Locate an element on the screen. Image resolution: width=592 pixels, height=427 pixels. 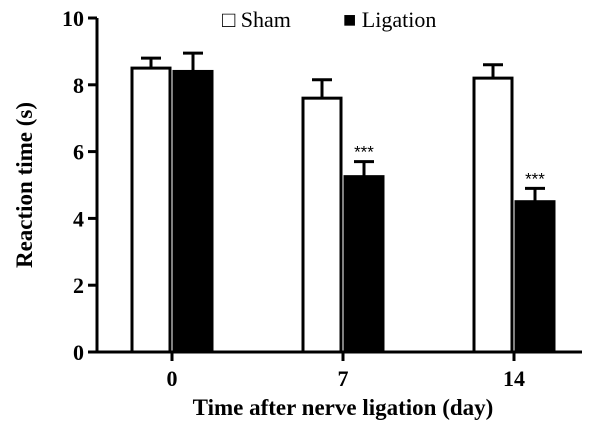
legend-entry-ligation: ■ Ligation is located at coordinates (389, 19).